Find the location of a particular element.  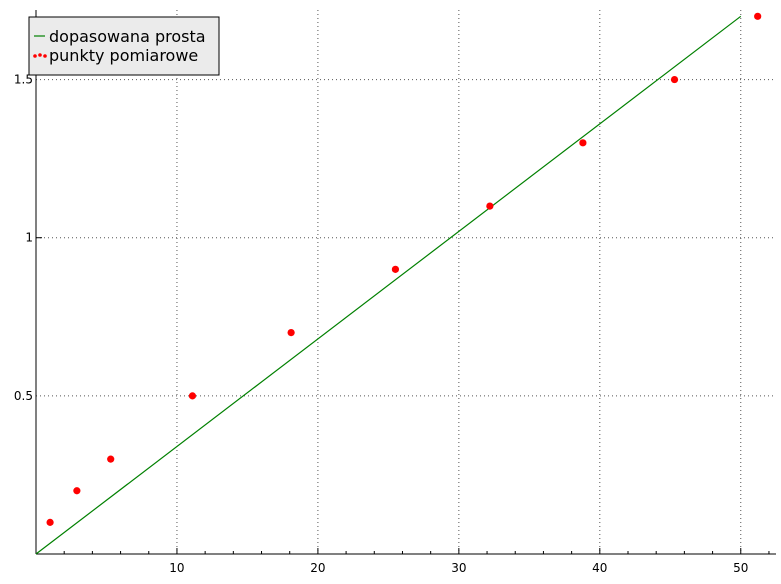

x-tick-label: 10 is located at coordinates (176, 568).